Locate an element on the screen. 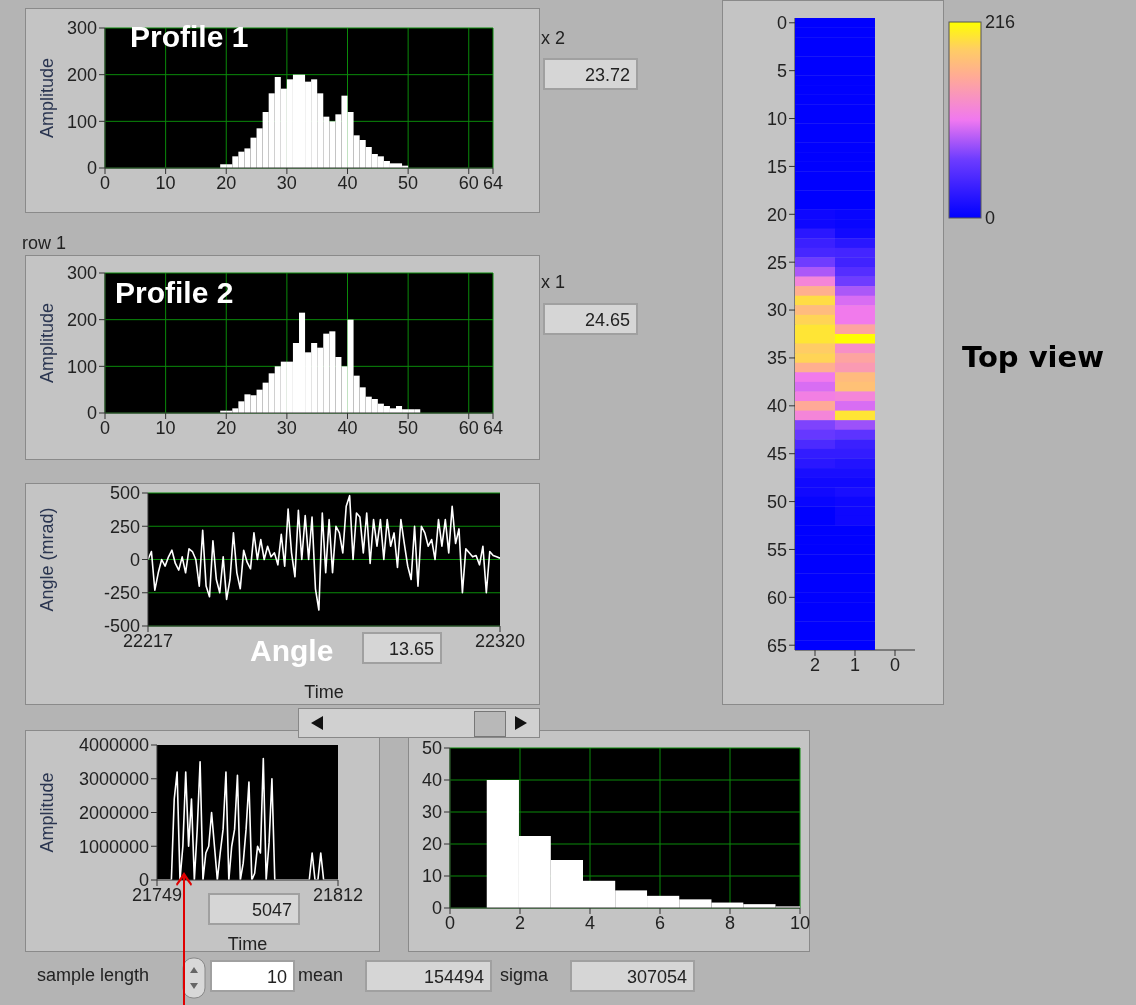 The width and height of the screenshot is (1136, 1005). text: sigma is located at coordinates (524, 975).